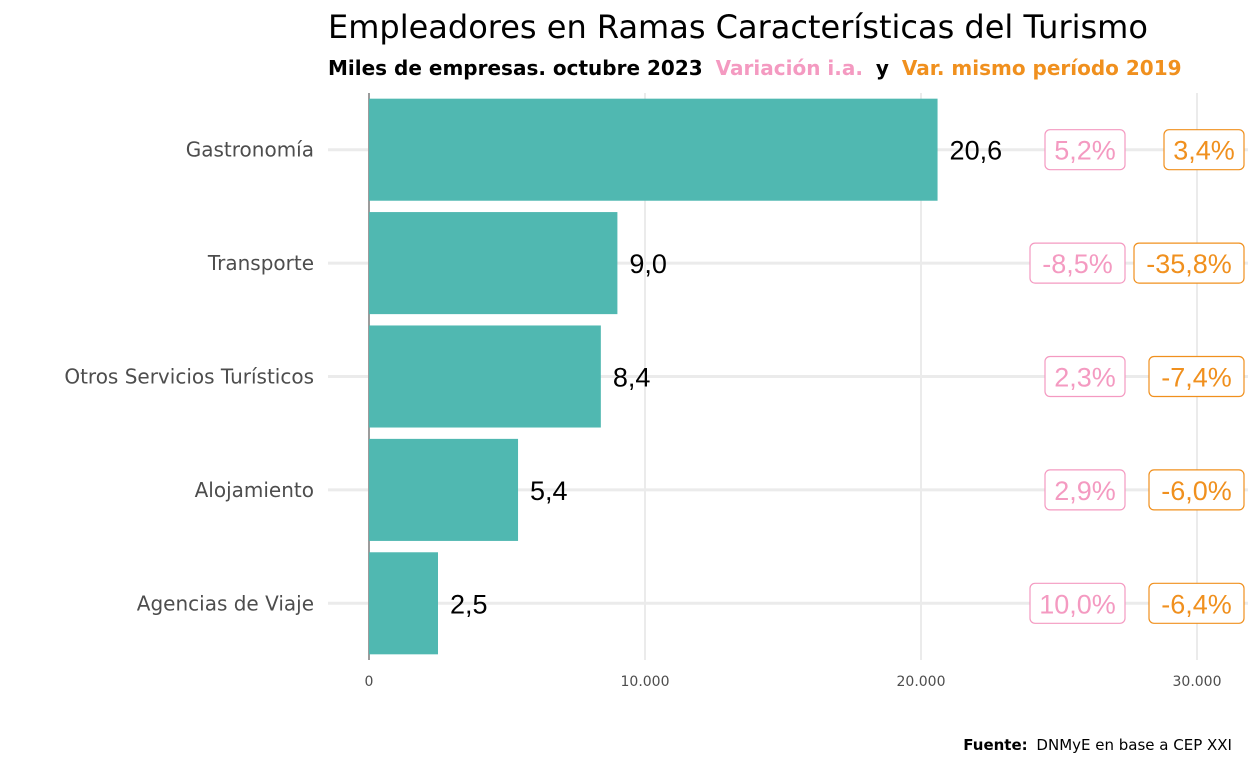 This screenshot has width=1248, height=768. I want to click on source-note: Fuente: DNMyE en base a CEP XXI, so click(1097, 745).